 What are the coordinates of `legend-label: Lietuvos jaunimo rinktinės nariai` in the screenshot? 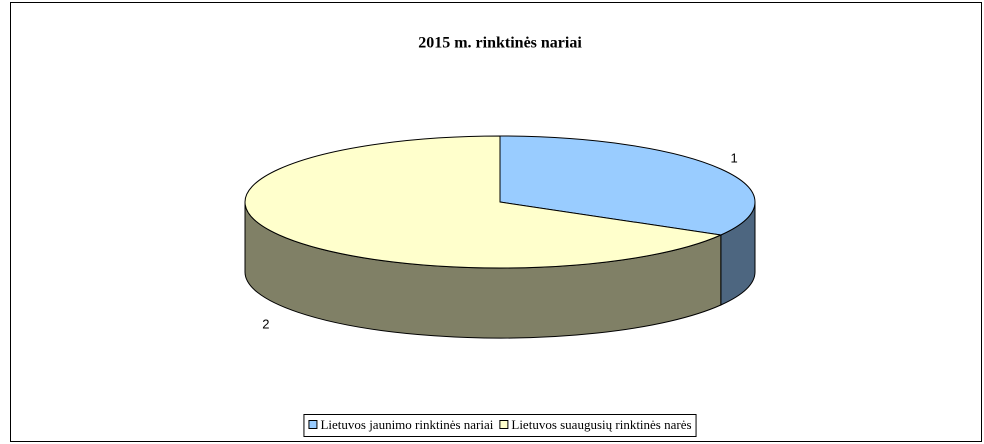 It's located at (406, 424).